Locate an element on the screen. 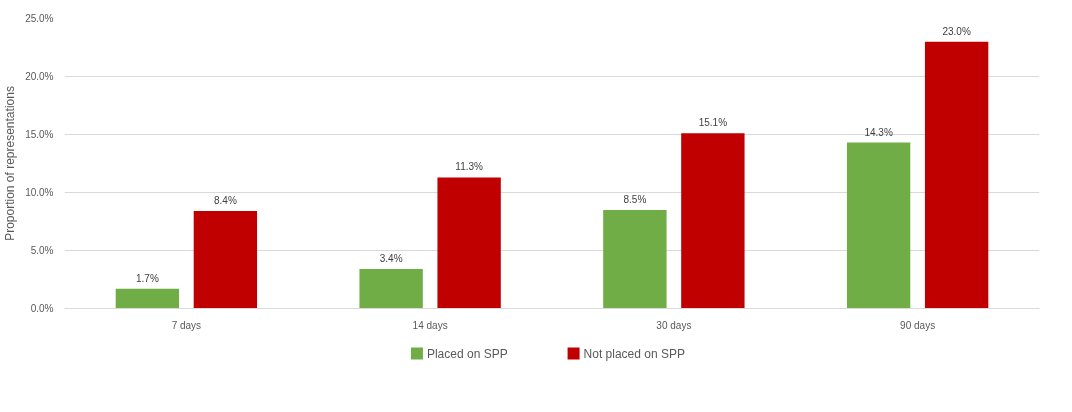 Image resolution: width=1072 pixels, height=412 pixels. data-label: 8.4% is located at coordinates (225, 201).